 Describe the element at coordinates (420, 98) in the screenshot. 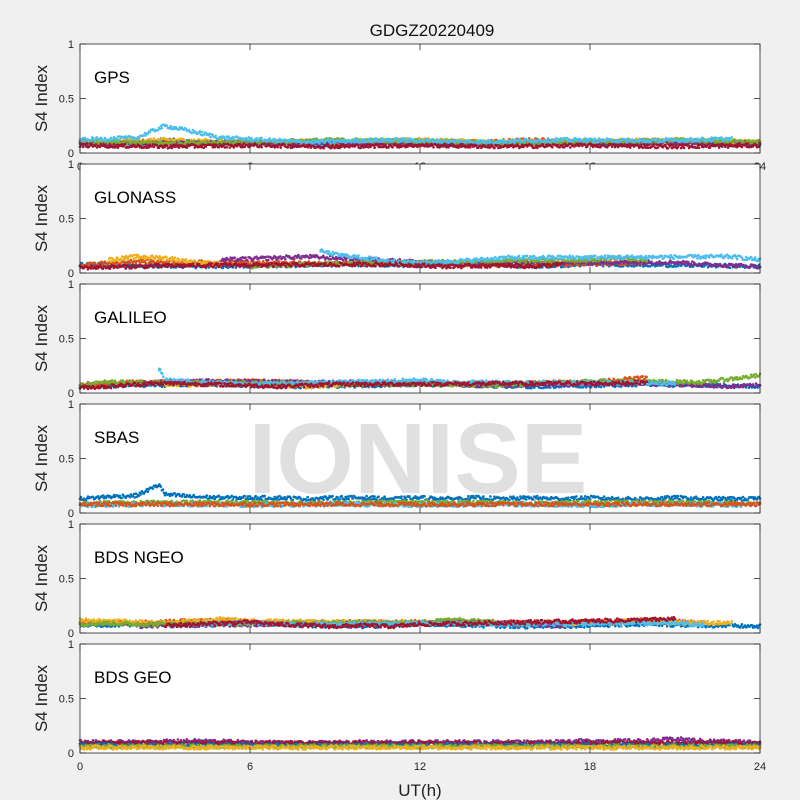

I see `panel-plot-area` at that location.